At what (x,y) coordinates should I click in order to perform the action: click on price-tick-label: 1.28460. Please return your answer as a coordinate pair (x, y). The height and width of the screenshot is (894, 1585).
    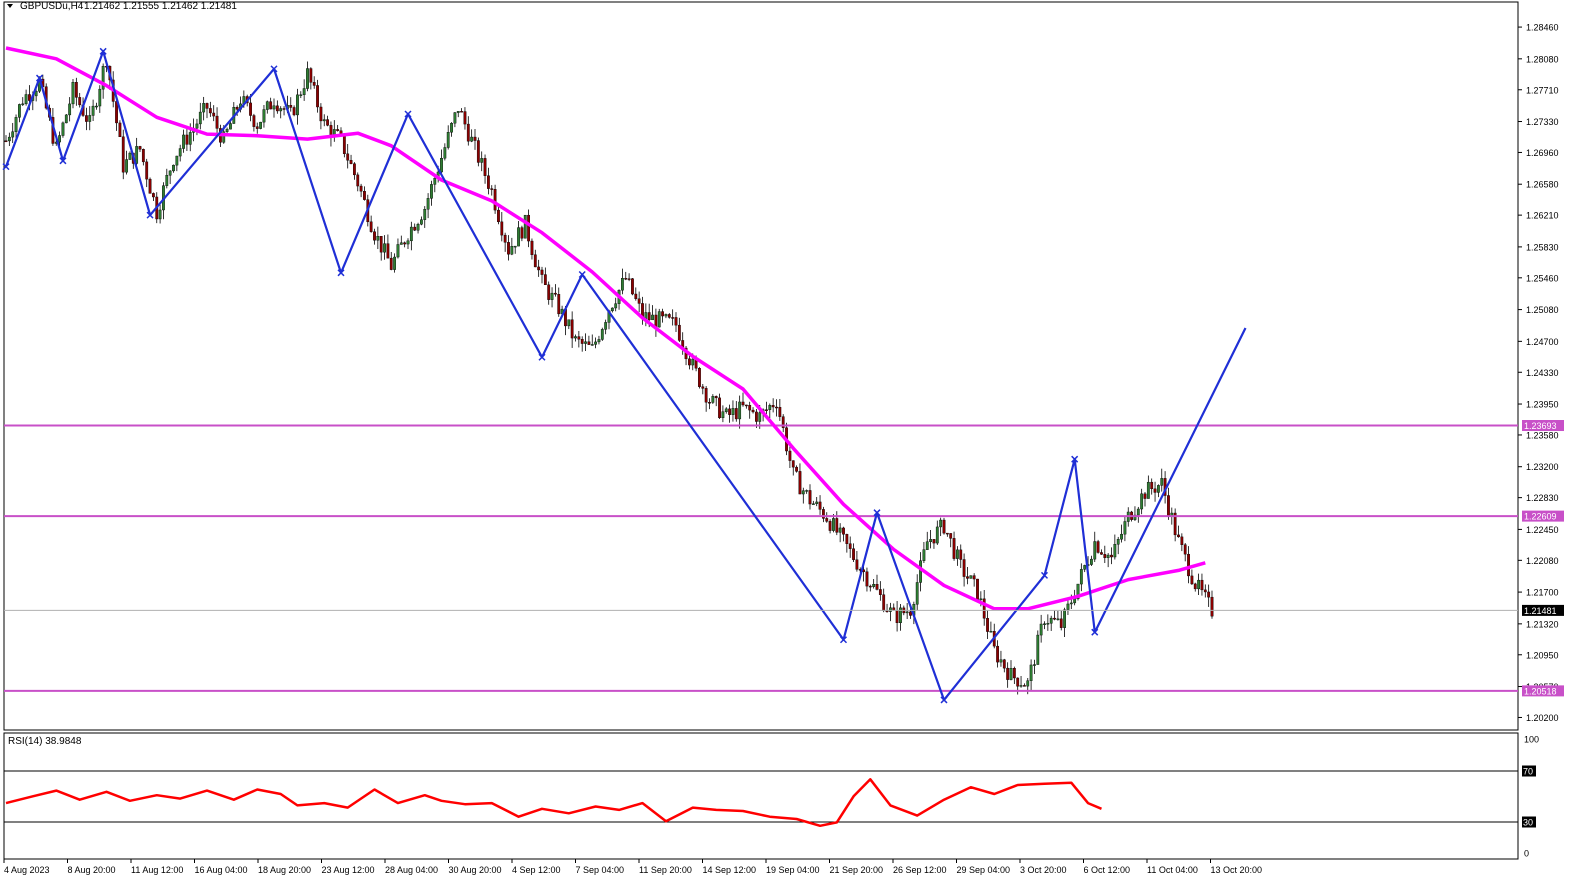
    Looking at the image, I should click on (1542, 28).